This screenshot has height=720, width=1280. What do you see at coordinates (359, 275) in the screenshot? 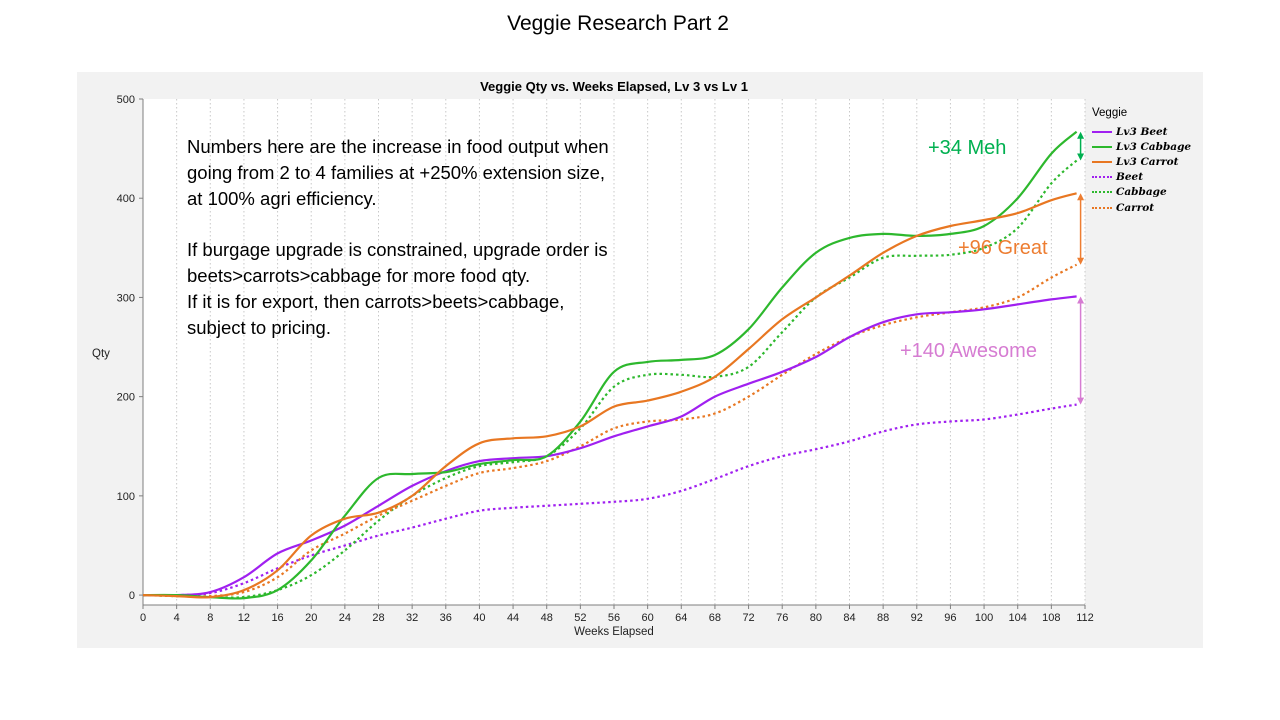
I see `note-line: beets>carrots>cabbage for more food qty.` at bounding box center [359, 275].